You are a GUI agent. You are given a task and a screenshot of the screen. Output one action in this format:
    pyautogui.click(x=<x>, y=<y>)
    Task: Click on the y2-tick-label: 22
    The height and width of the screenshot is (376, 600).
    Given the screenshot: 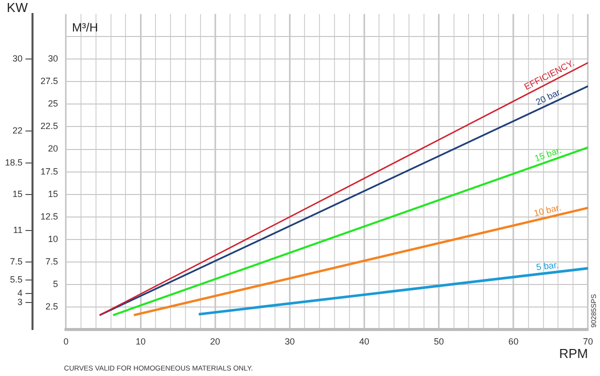 What is the action you would take?
    pyautogui.click(x=17, y=131)
    